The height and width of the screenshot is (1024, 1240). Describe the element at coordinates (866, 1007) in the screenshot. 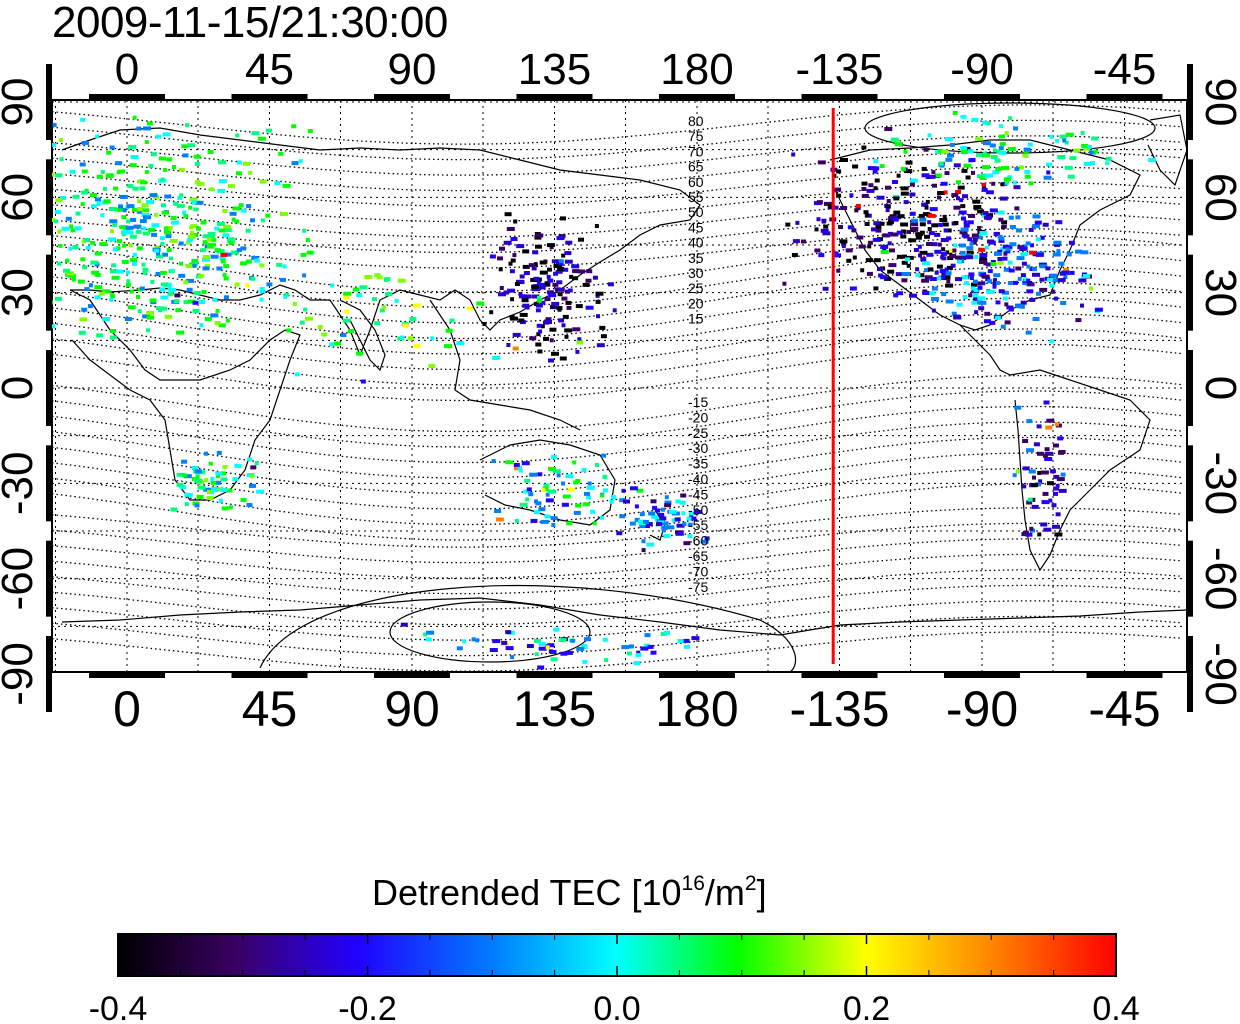

I see `colorbar-tick-label: 0.2` at that location.